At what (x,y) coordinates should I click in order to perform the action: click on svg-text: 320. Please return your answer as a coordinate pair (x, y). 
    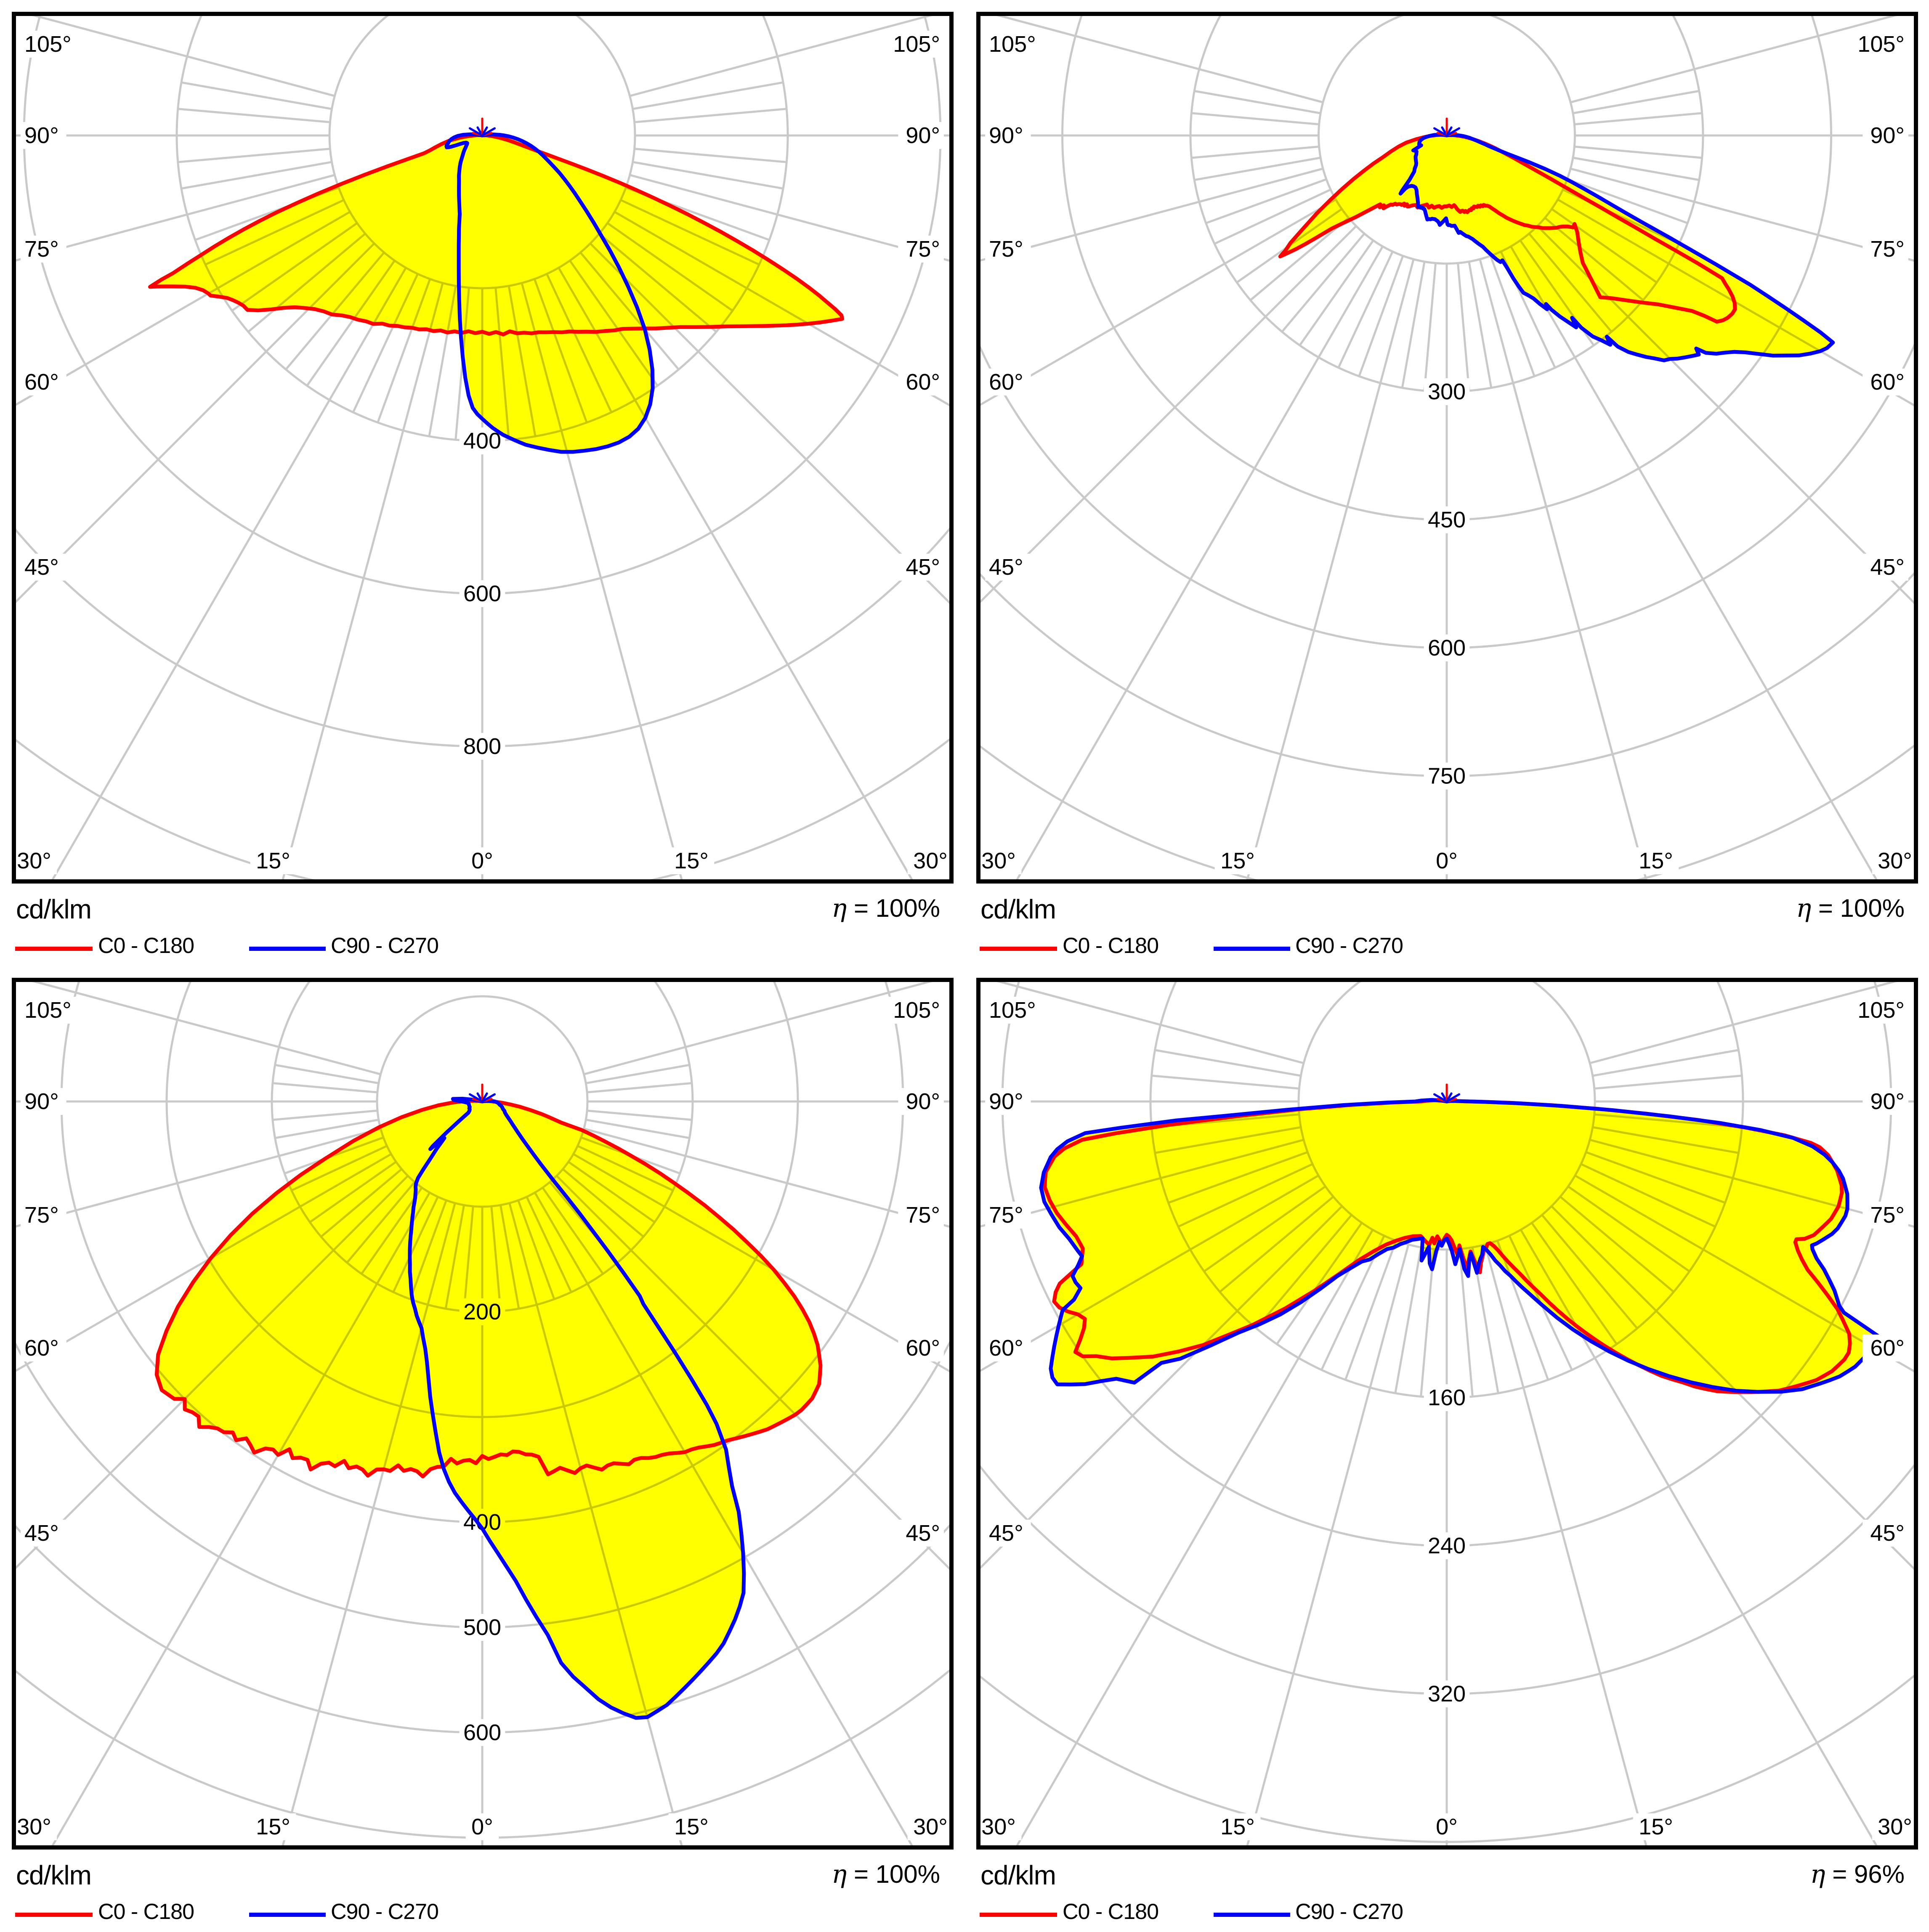
    Looking at the image, I should click on (1447, 1693).